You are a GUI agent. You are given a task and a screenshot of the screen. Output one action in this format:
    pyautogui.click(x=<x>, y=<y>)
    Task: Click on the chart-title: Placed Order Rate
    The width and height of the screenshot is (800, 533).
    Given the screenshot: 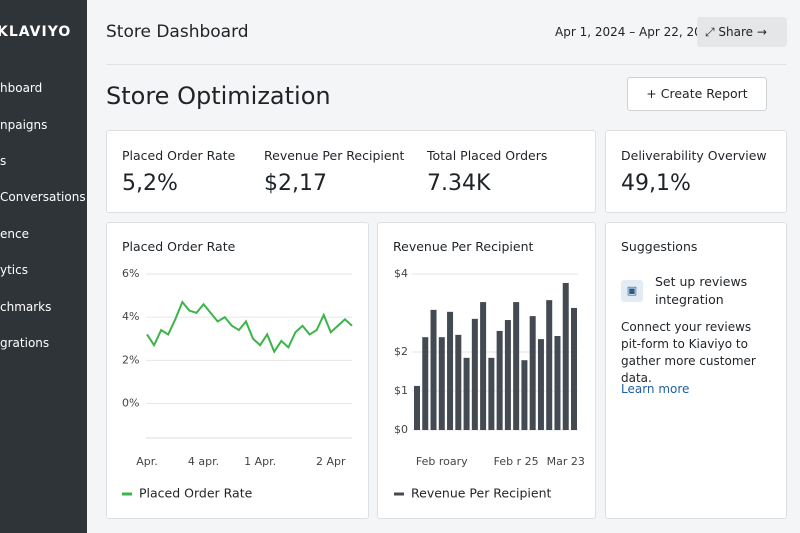 What is the action you would take?
    pyautogui.click(x=179, y=246)
    